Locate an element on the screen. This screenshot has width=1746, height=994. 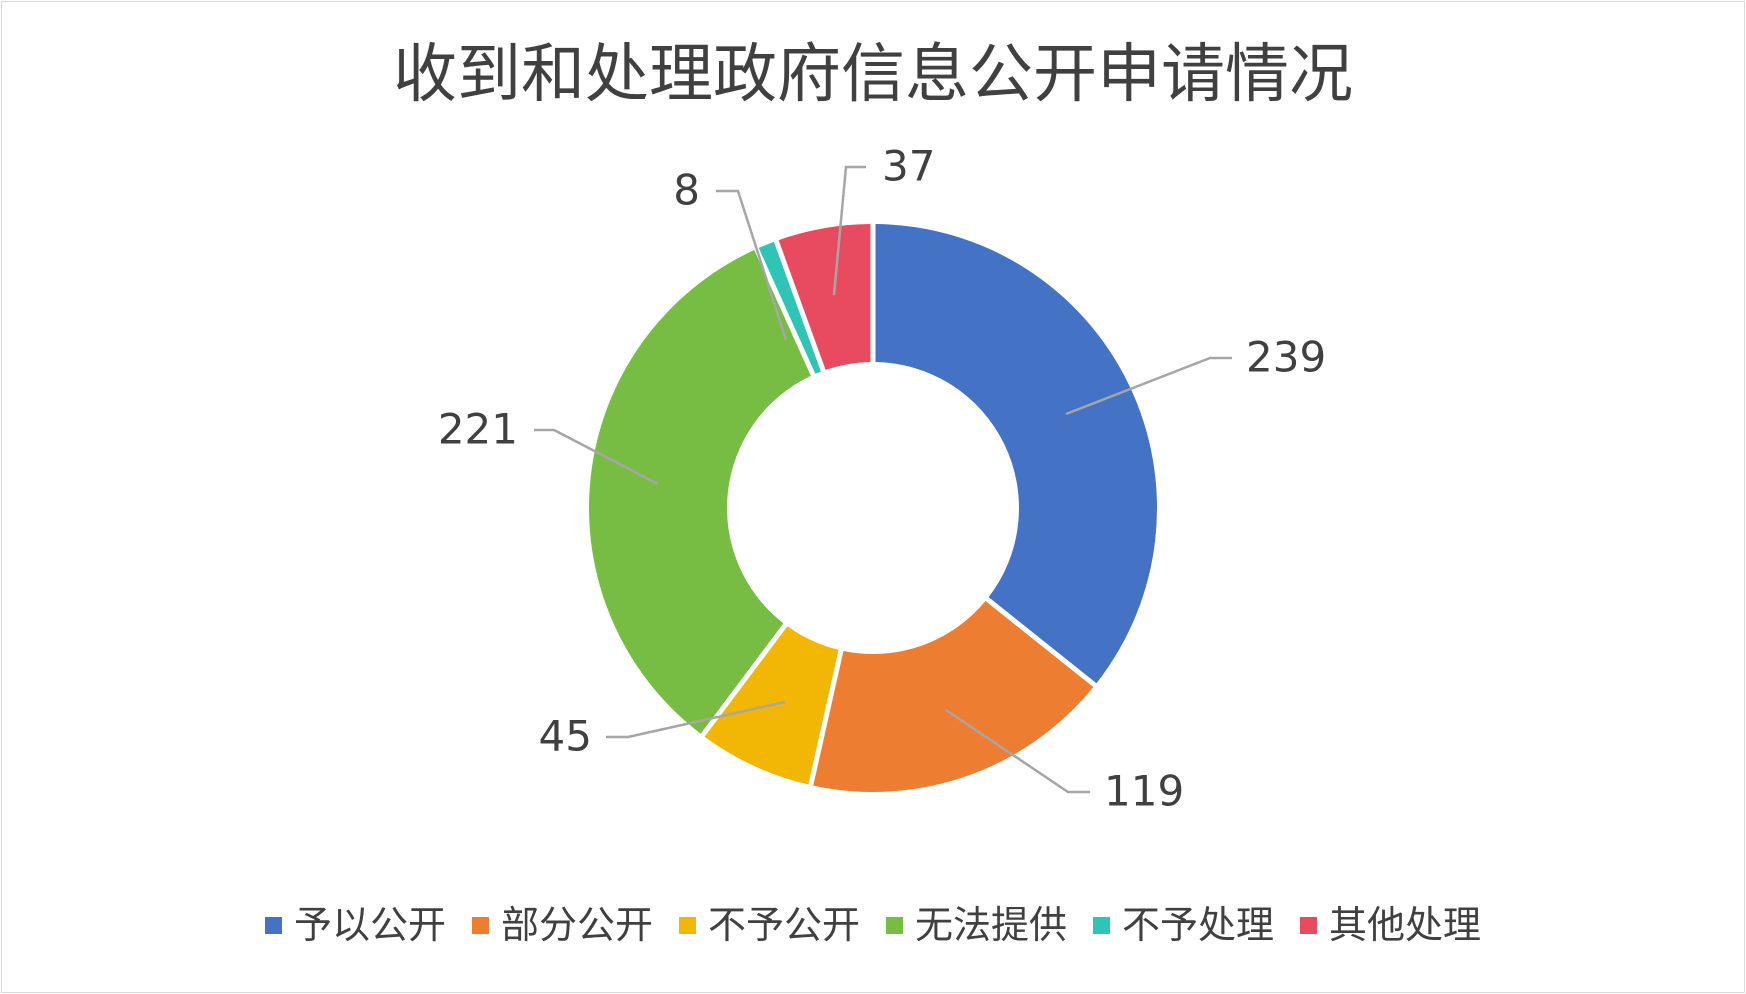
data-label-4: 8 is located at coordinates (686, 190).